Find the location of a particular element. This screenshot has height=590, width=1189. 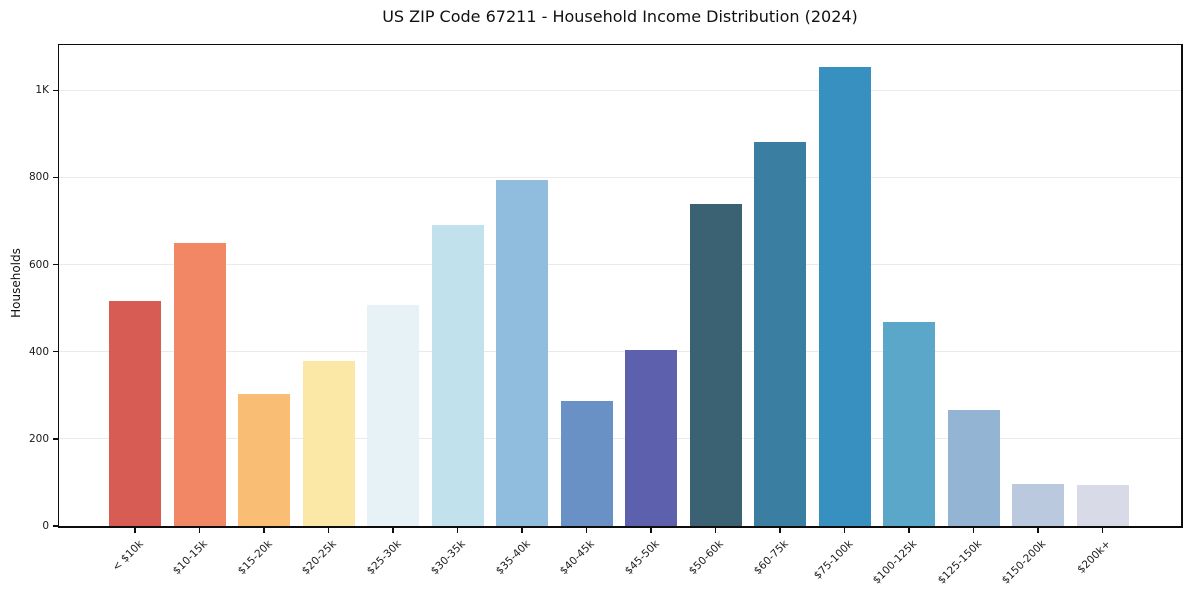

x-tick-label: $20-25k is located at coordinates (319, 558).